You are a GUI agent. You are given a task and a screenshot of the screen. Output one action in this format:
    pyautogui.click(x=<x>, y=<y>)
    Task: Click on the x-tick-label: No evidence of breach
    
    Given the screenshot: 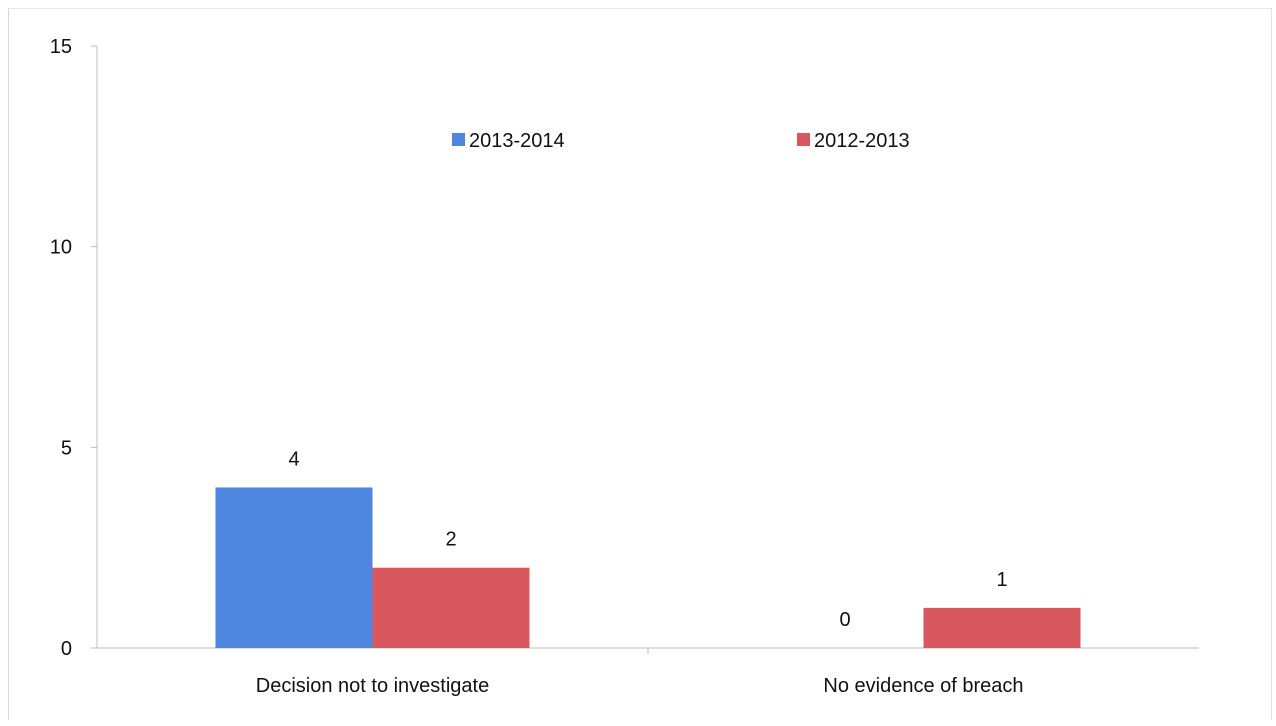 What is the action you would take?
    pyautogui.click(x=923, y=686)
    